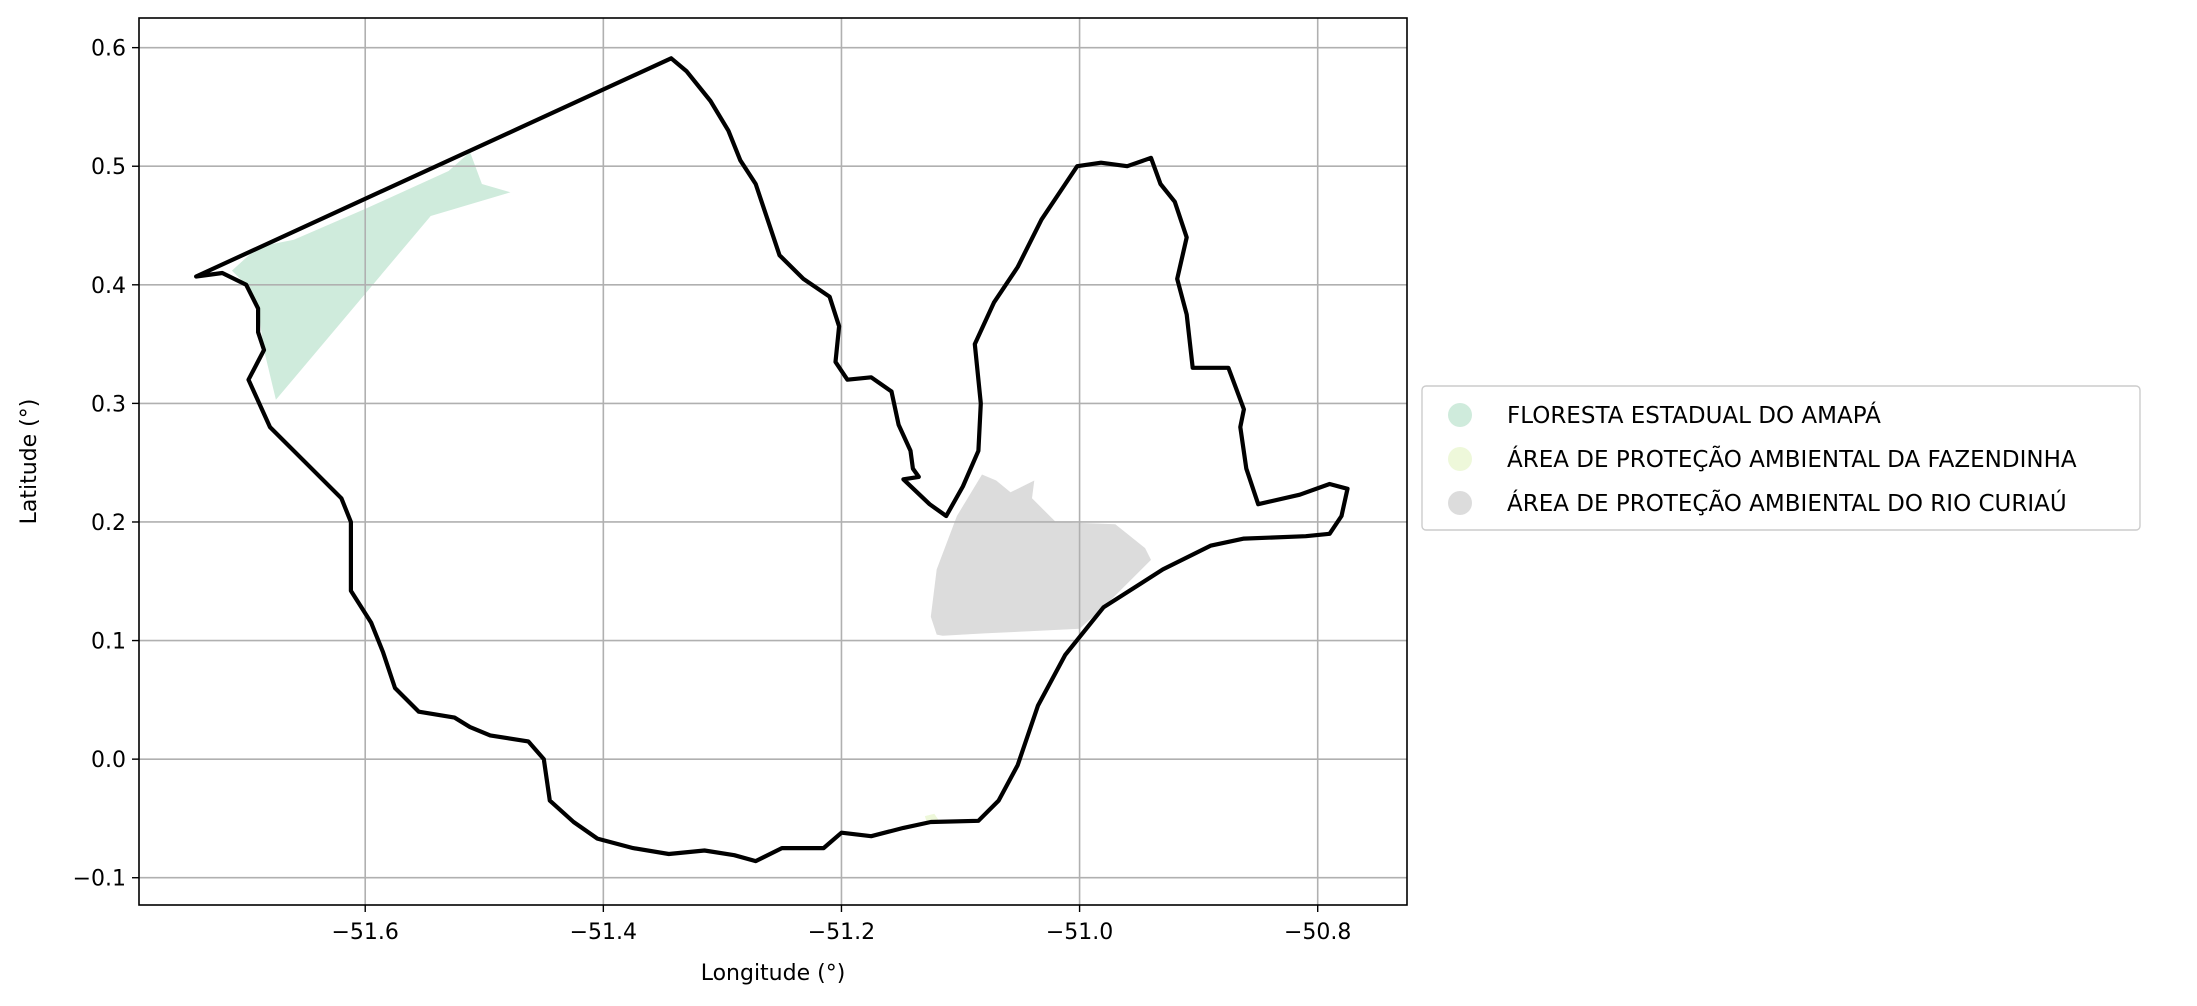 The width and height of the screenshot is (2197, 1006). I want to click on x-tick-label: −51.4, so click(603, 932).